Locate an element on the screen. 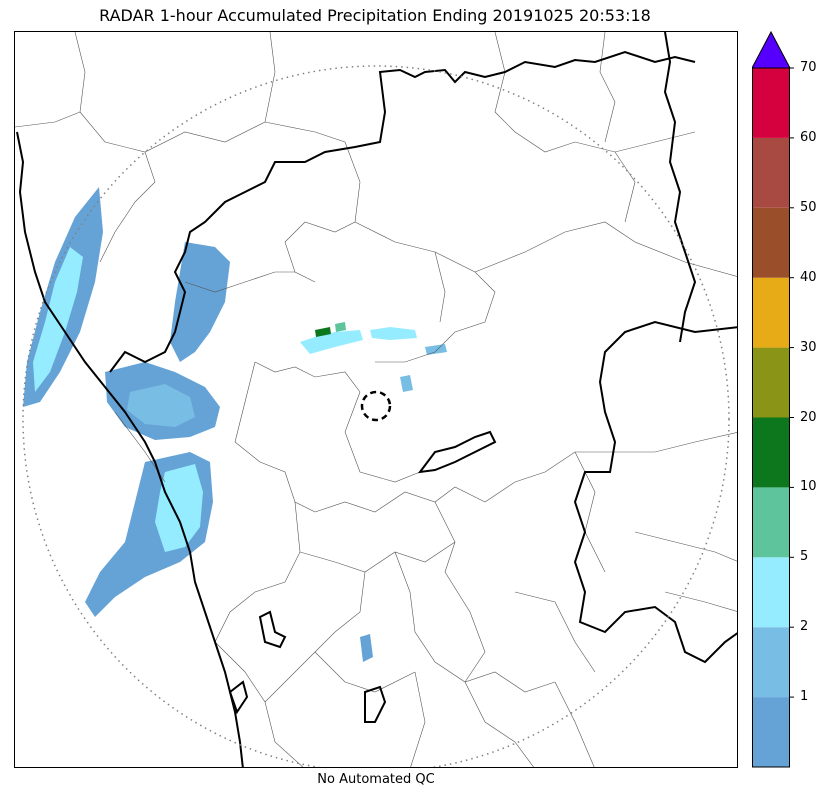  precip-area-central-west-core is located at coordinates (161, 405).